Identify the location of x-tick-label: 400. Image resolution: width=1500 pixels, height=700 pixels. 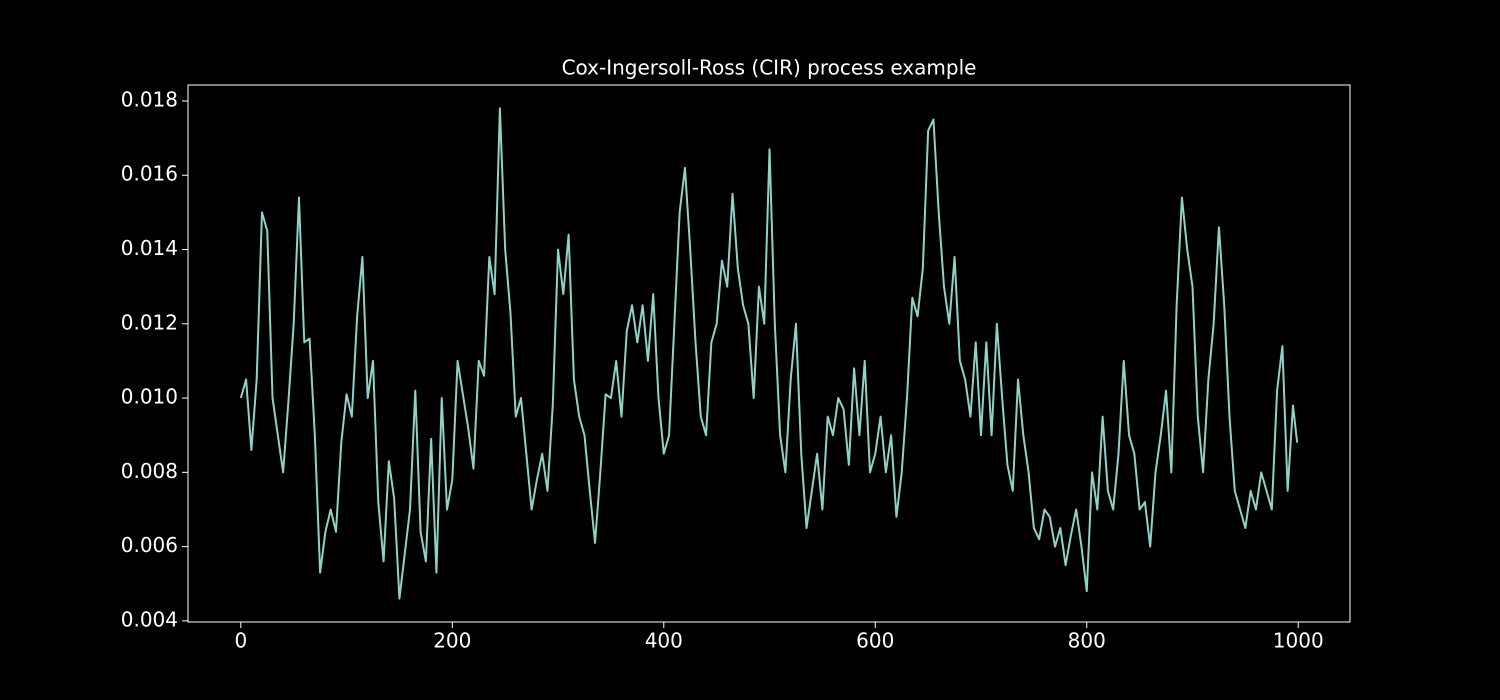
(664, 641).